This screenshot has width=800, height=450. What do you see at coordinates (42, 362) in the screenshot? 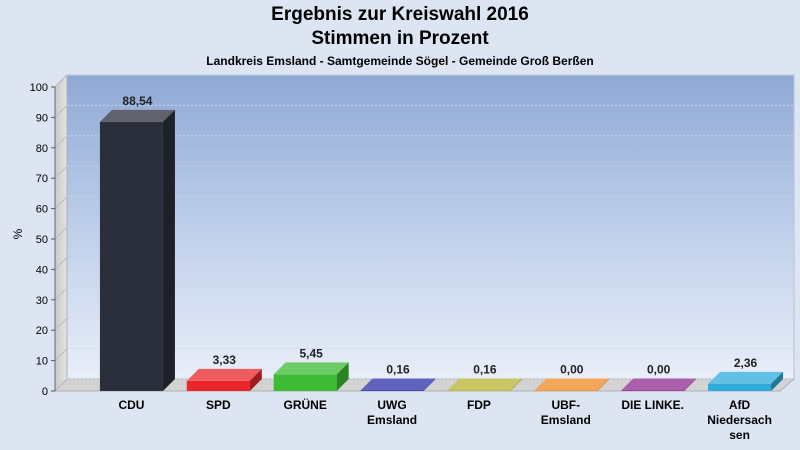
I see `y-tick-label: 10` at bounding box center [42, 362].